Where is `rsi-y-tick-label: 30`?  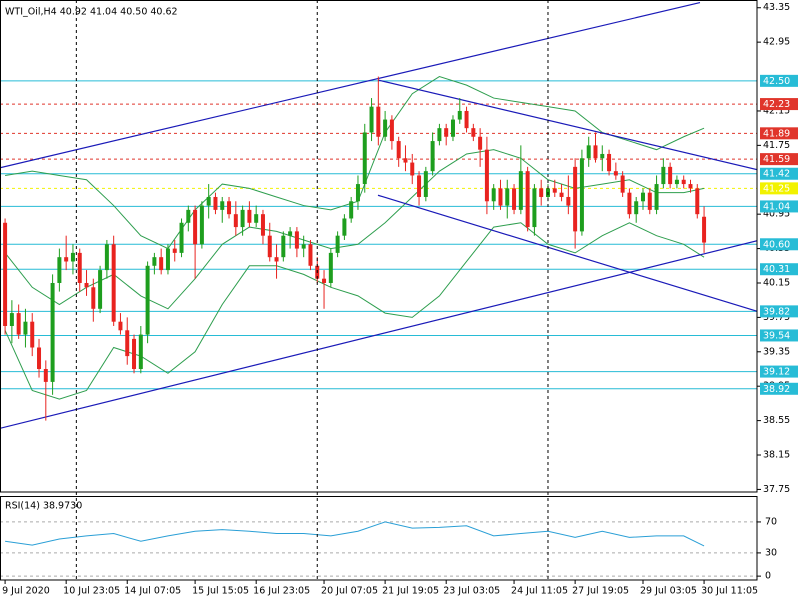
rsi-y-tick-label: 30 is located at coordinates (771, 552).